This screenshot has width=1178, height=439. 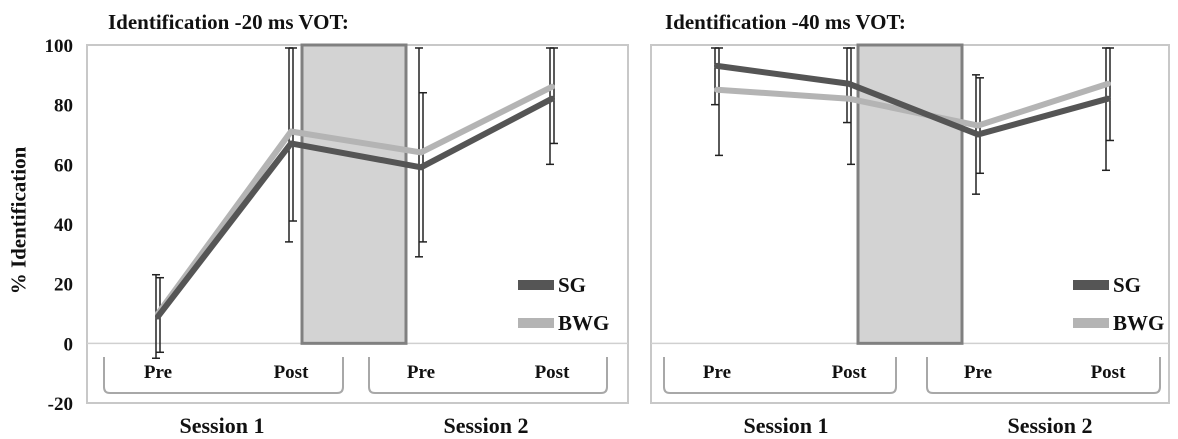 What do you see at coordinates (63, 106) in the screenshot?
I see `y-tick-label: 80` at bounding box center [63, 106].